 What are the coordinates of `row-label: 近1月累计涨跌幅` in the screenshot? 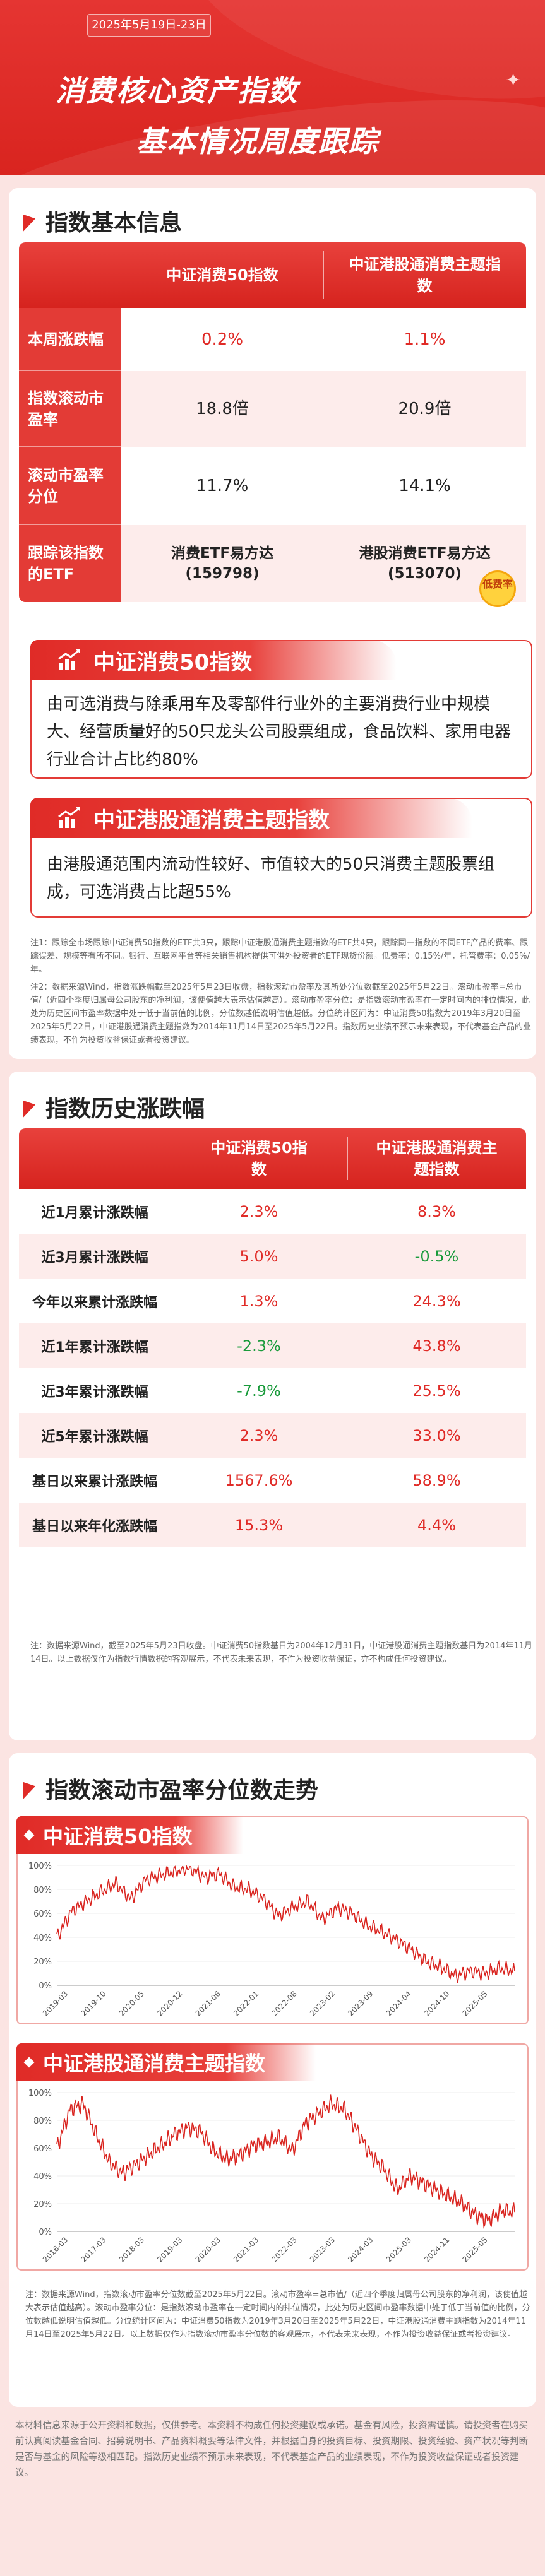 It's located at (94, 1213).